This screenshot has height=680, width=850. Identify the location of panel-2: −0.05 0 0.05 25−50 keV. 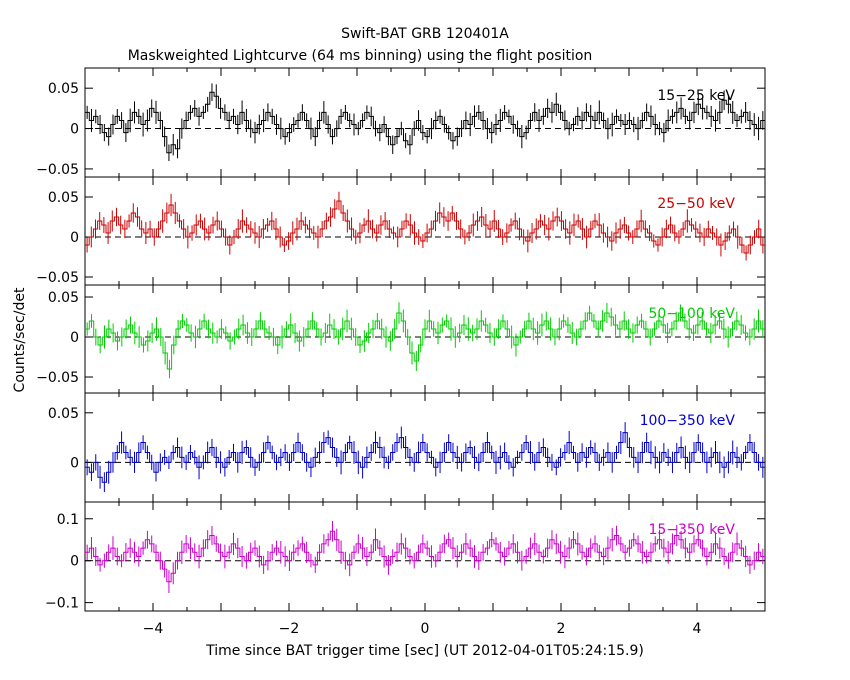
(401, 231).